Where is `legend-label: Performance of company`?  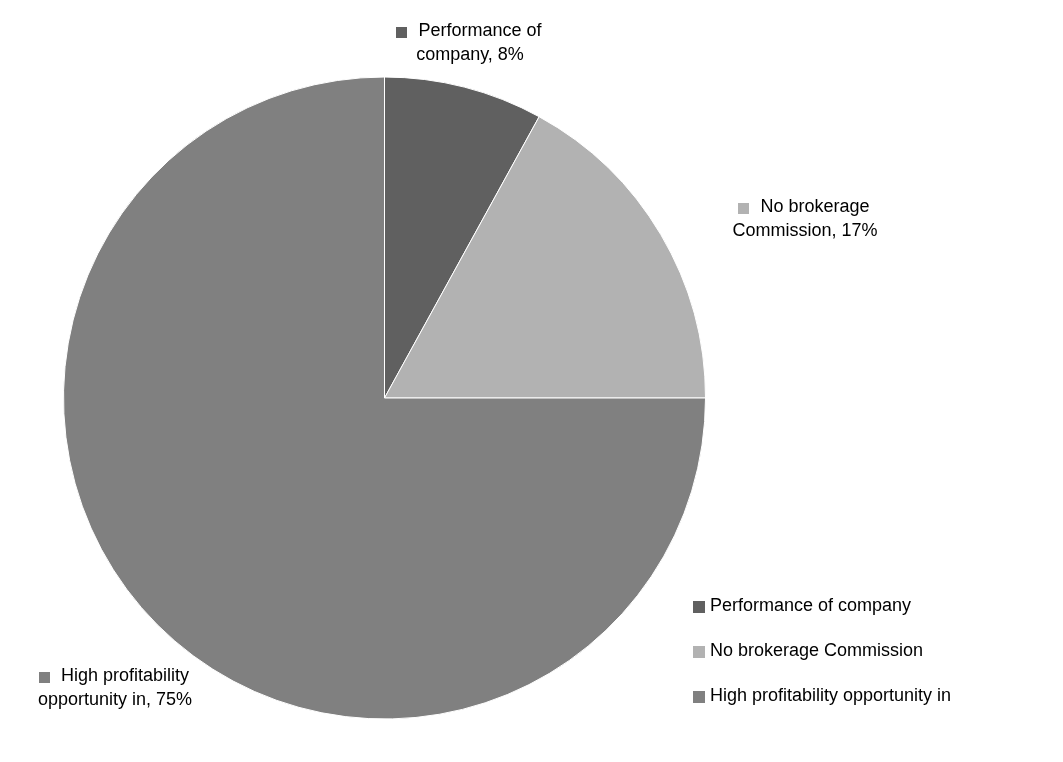
legend-label: Performance of company is located at coordinates (811, 604).